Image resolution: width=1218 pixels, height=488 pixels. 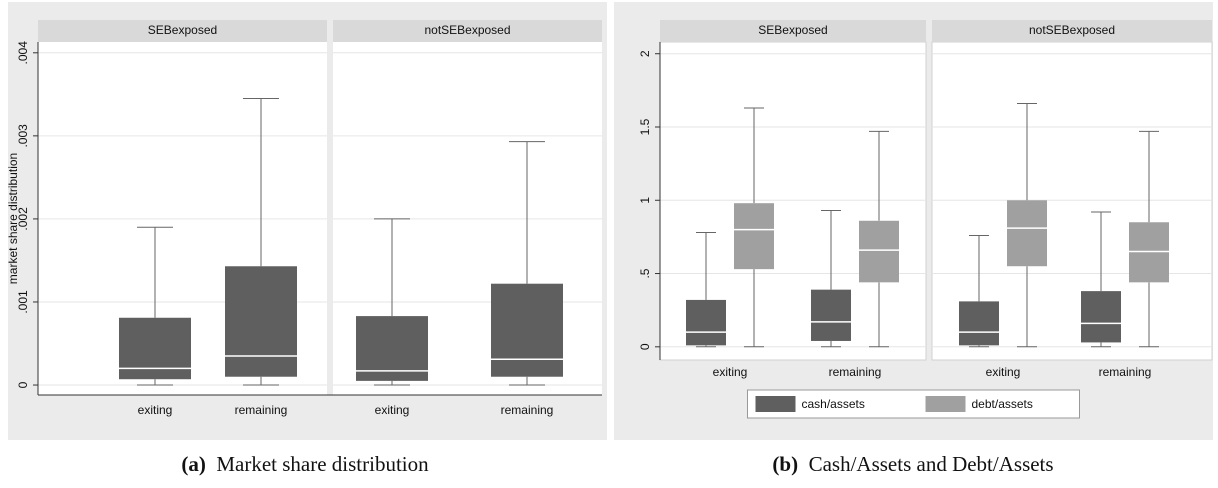 What do you see at coordinates (645, 53) in the screenshot?
I see `y-tick-label: 2` at bounding box center [645, 53].